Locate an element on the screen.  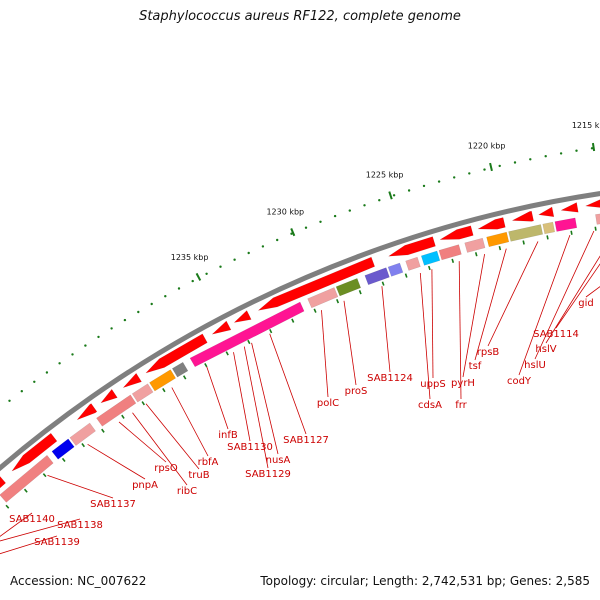
gene-label: SAB1127 is located at coordinates (306, 440).